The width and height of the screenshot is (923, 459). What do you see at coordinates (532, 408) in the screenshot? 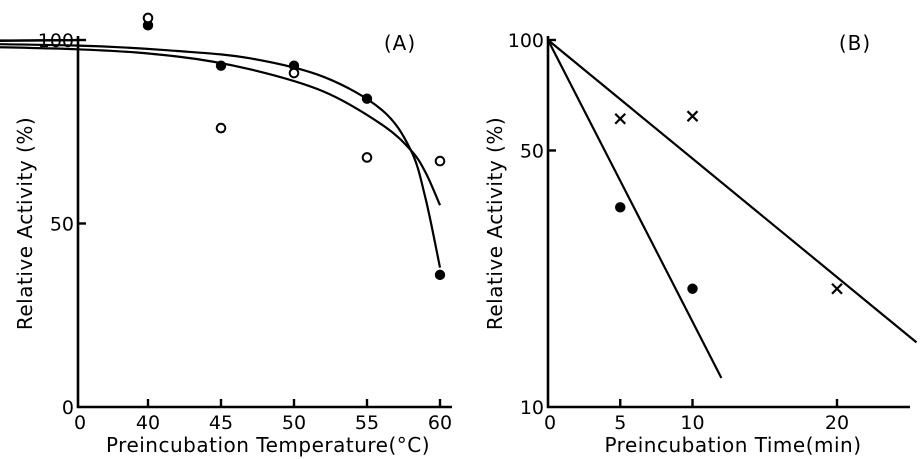
I see `y-tick-label: 10` at bounding box center [532, 408].